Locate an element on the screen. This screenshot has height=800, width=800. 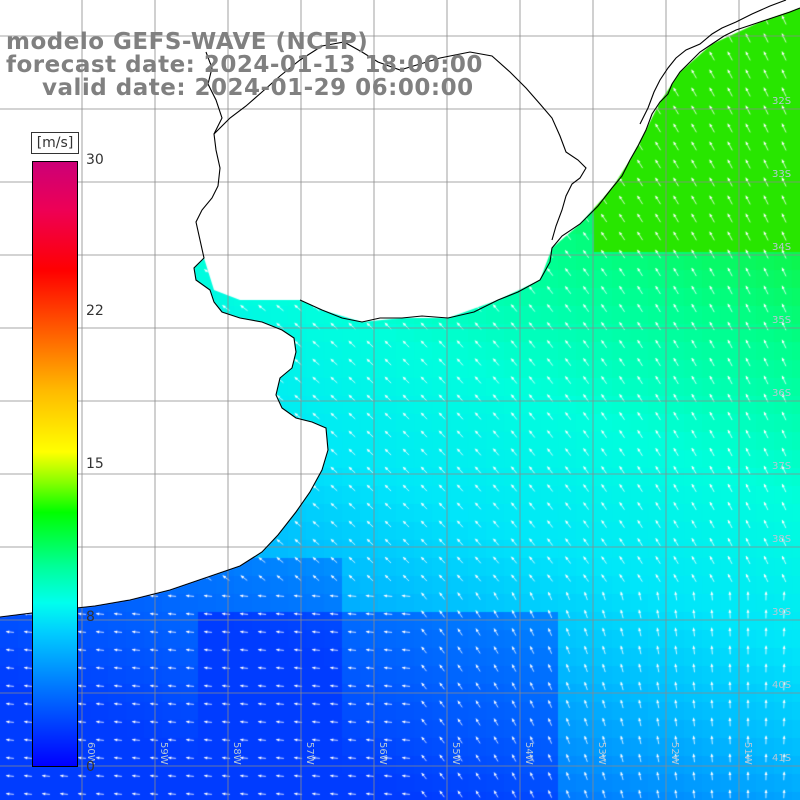
latitude-label: 35S is located at coordinates (781, 320).